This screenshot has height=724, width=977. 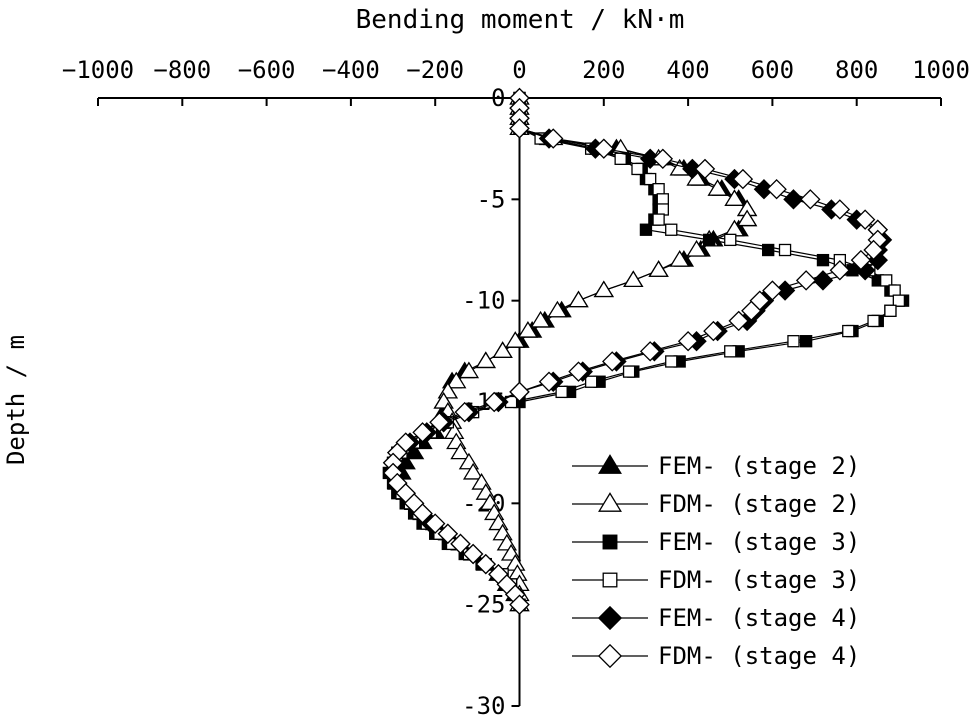 What do you see at coordinates (772, 70) in the screenshot?
I see `x-tick-label: 600` at bounding box center [772, 70].